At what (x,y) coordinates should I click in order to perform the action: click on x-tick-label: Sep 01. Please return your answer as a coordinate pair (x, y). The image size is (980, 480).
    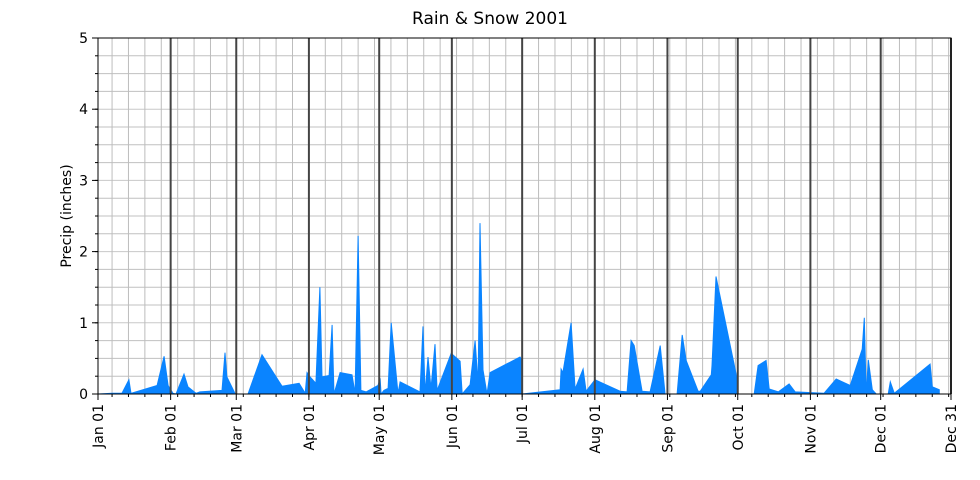
    Looking at the image, I should click on (668, 428).